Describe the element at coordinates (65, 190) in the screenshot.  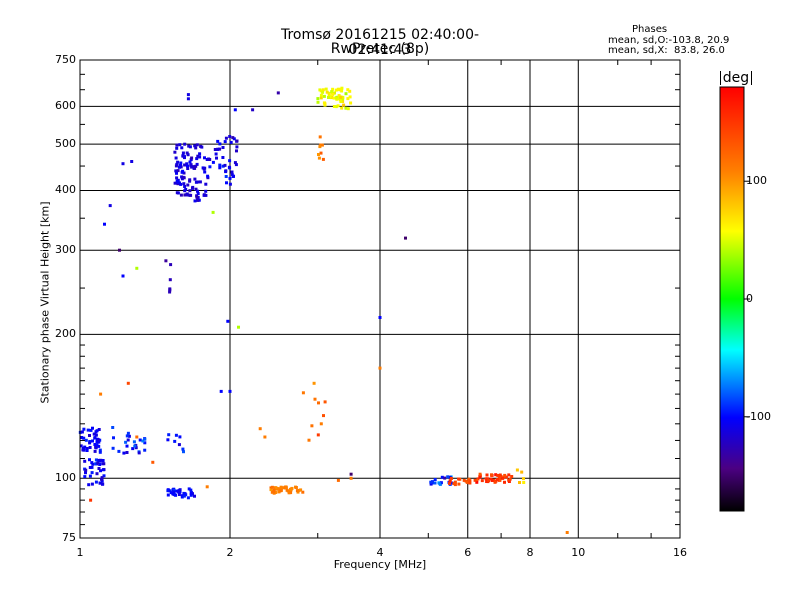
I see `y-tick-label: 400` at that location.